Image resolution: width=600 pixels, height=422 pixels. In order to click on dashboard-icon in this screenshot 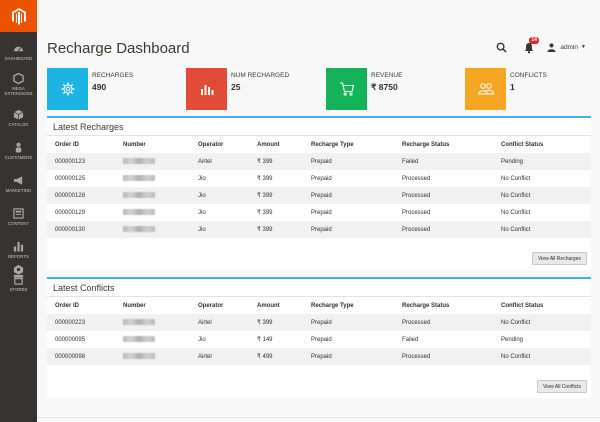, I will do `click(18, 48)`.